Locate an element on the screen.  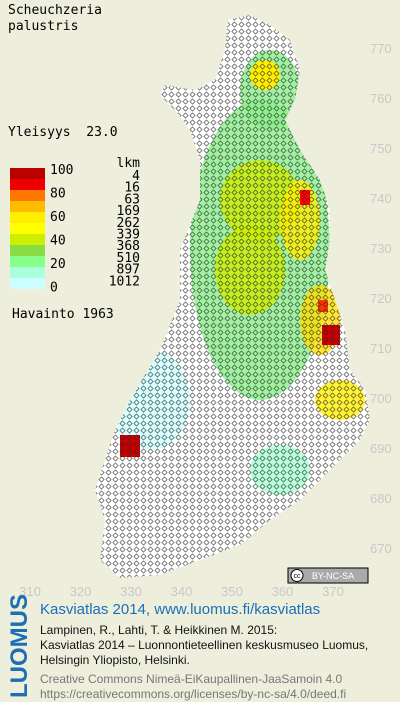
northing-label: 740 is located at coordinates (381, 198).